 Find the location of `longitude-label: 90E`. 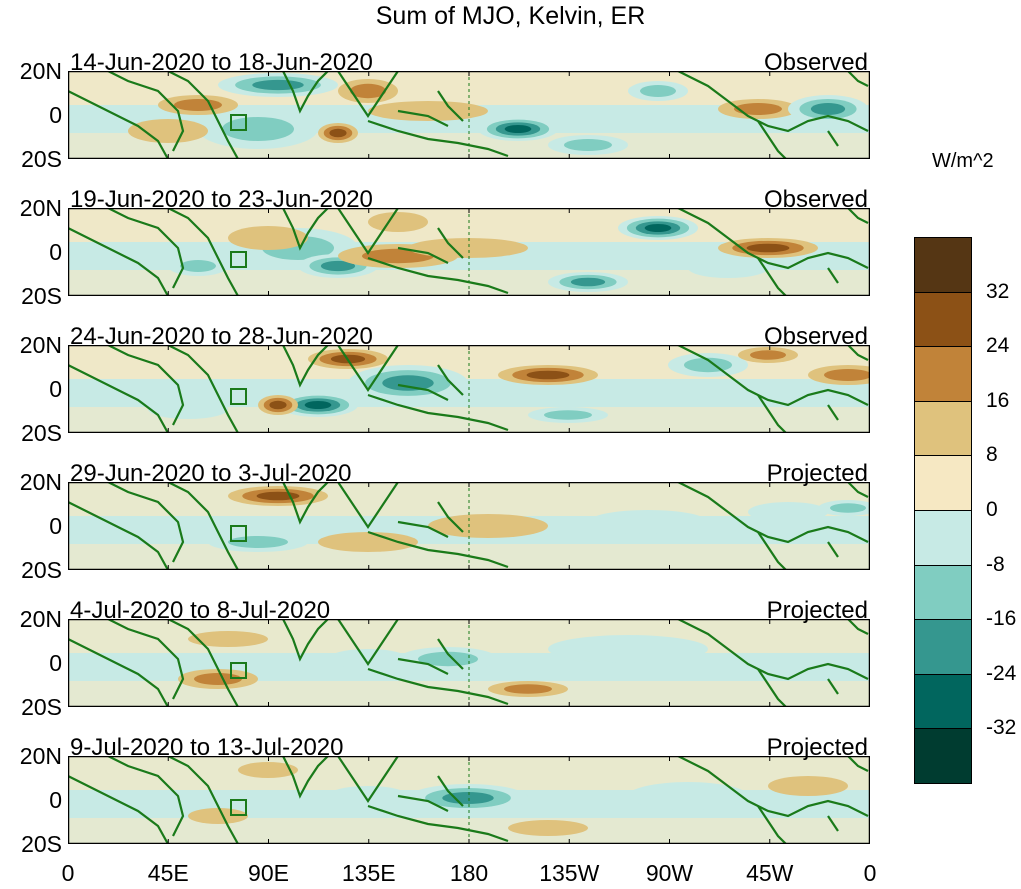

longitude-label: 90E is located at coordinates (268, 873).